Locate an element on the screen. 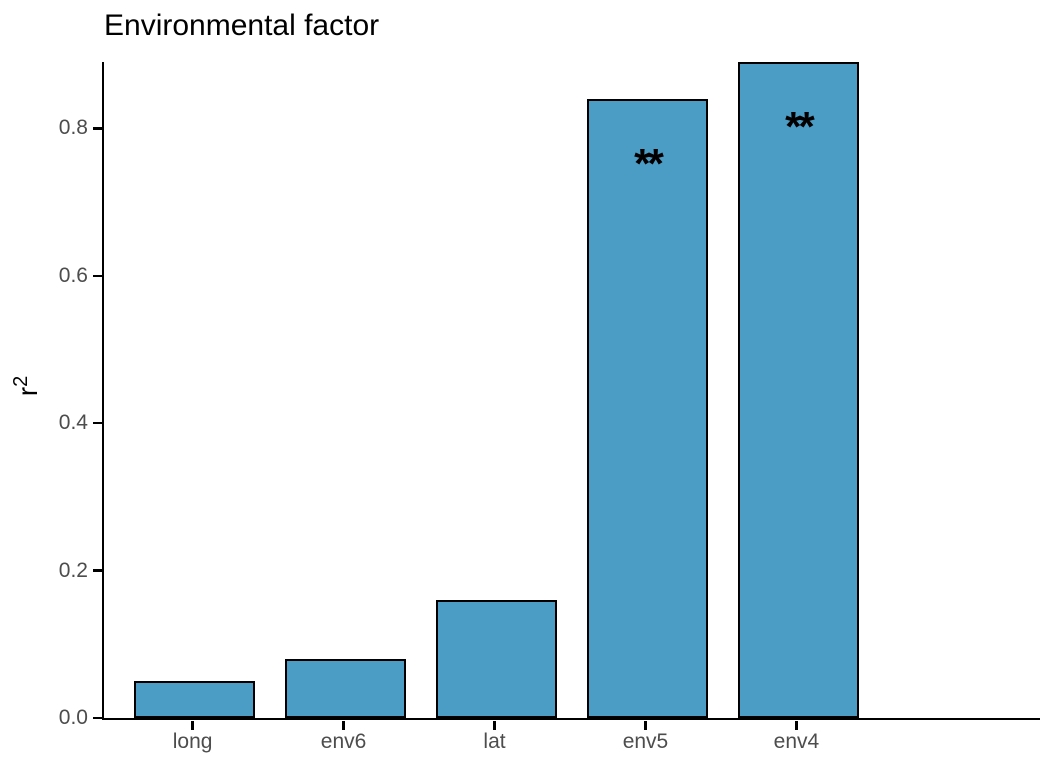 The height and width of the screenshot is (768, 1056). bar-env4 is located at coordinates (798, 390).